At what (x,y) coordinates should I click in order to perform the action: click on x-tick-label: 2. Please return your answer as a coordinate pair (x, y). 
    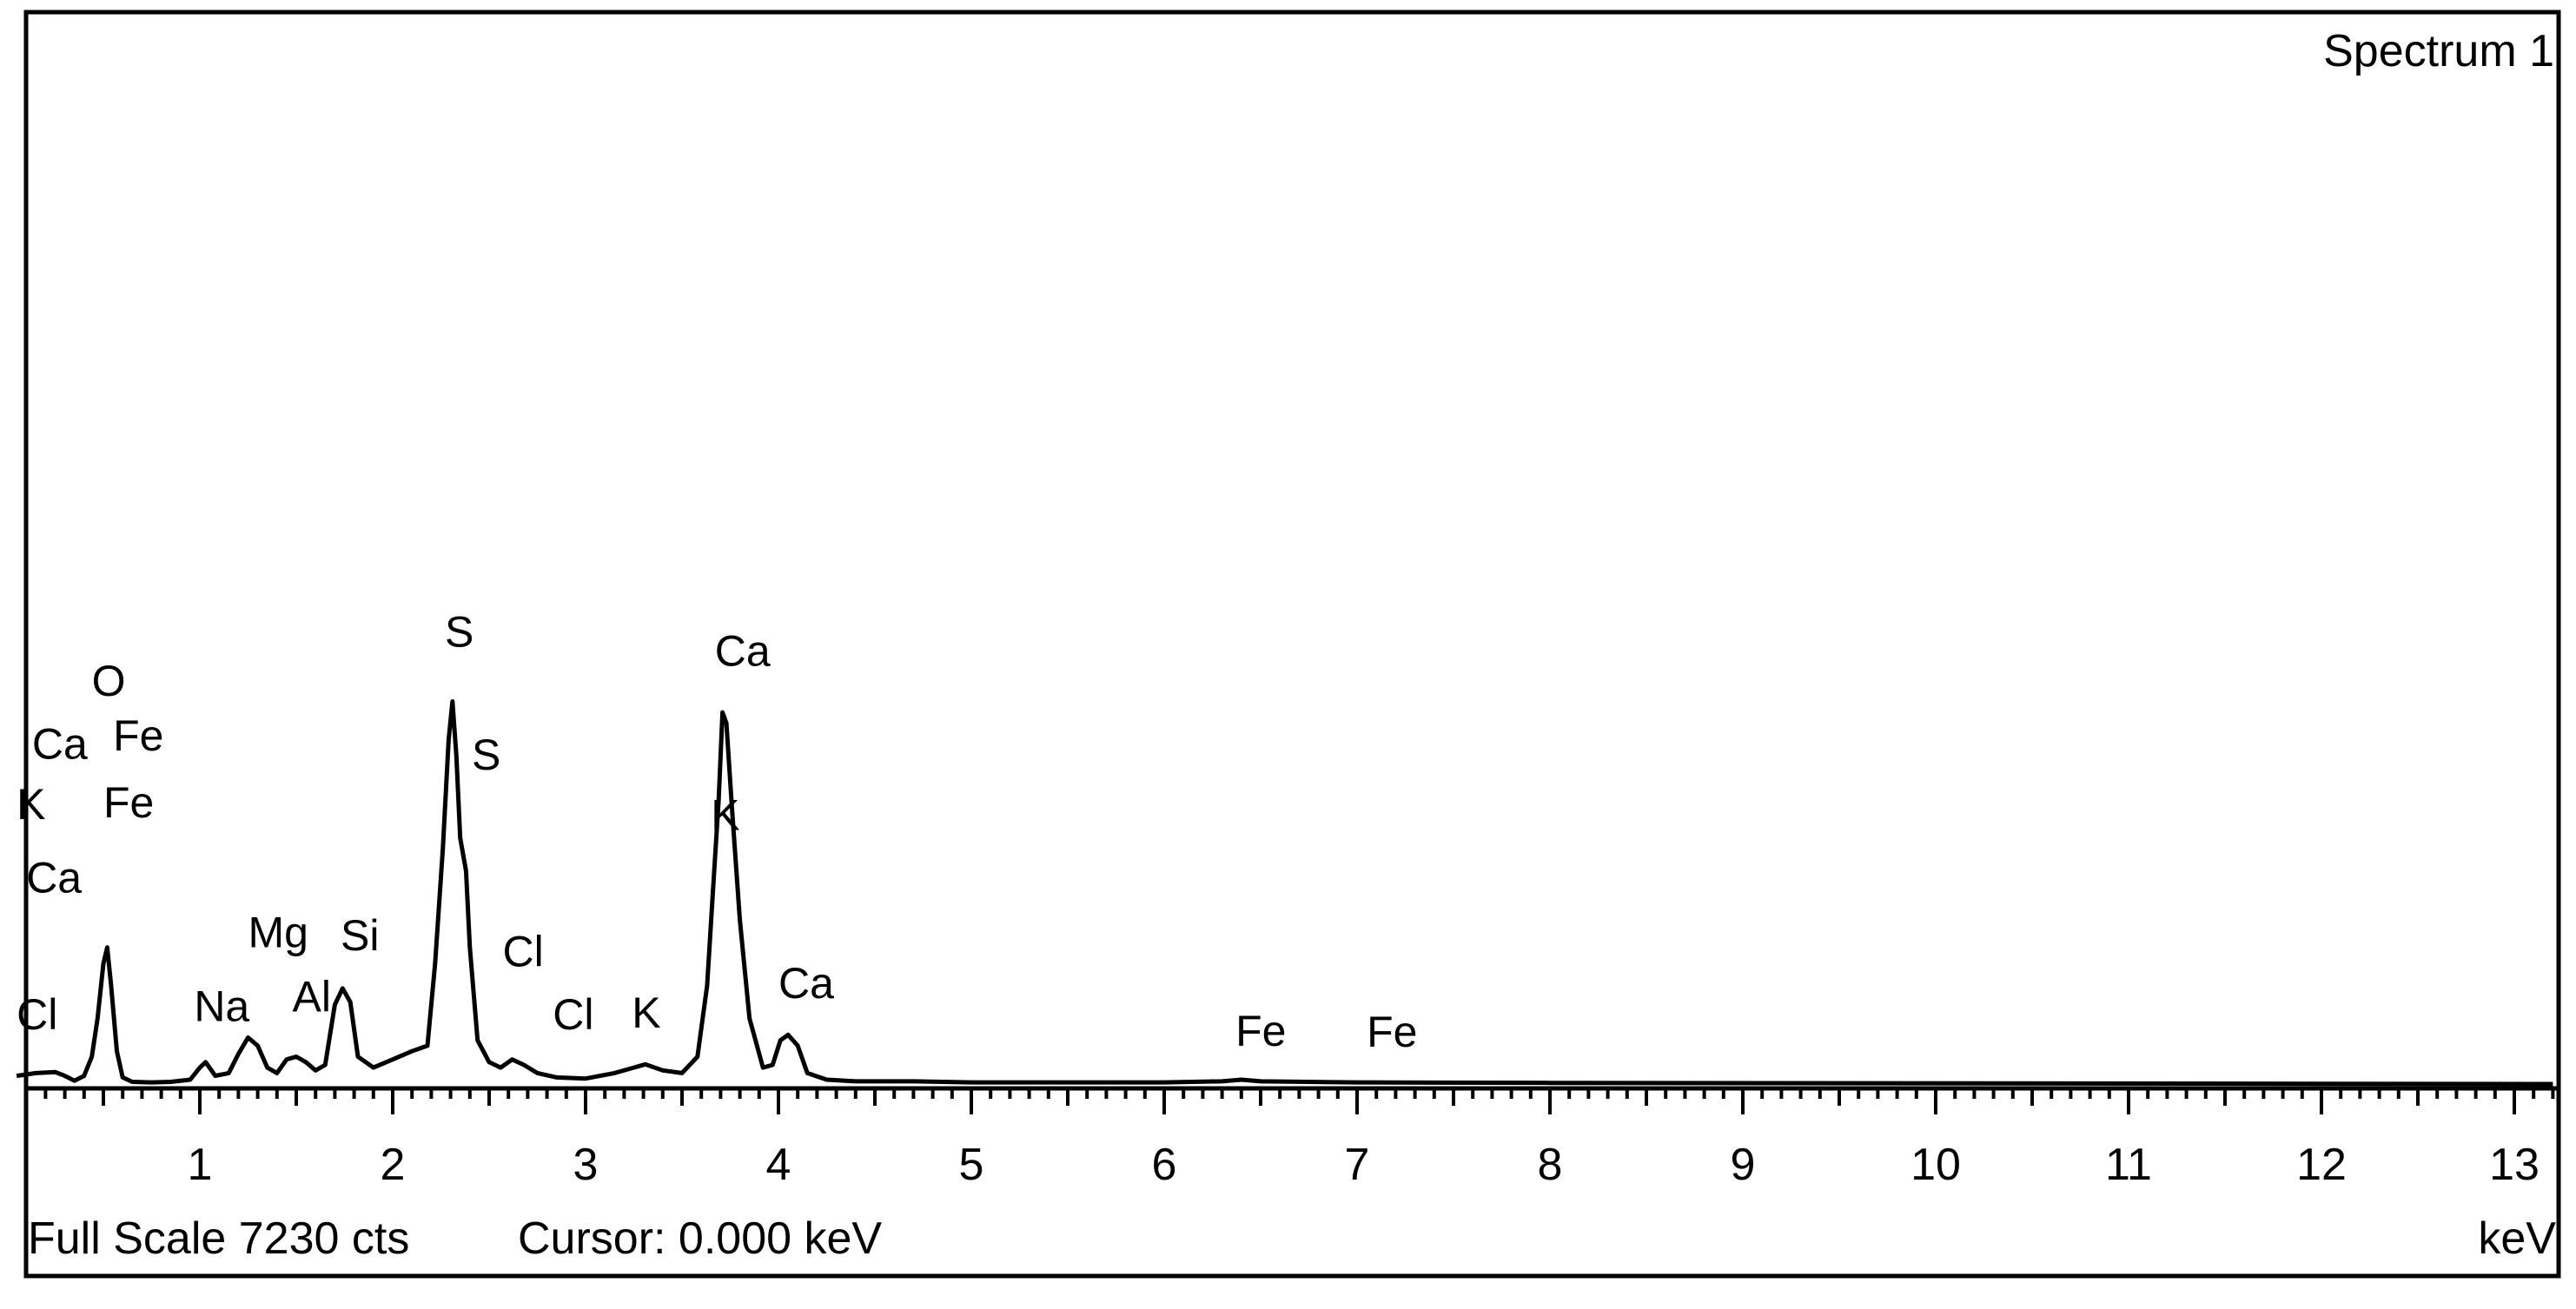
    Looking at the image, I should click on (393, 1165).